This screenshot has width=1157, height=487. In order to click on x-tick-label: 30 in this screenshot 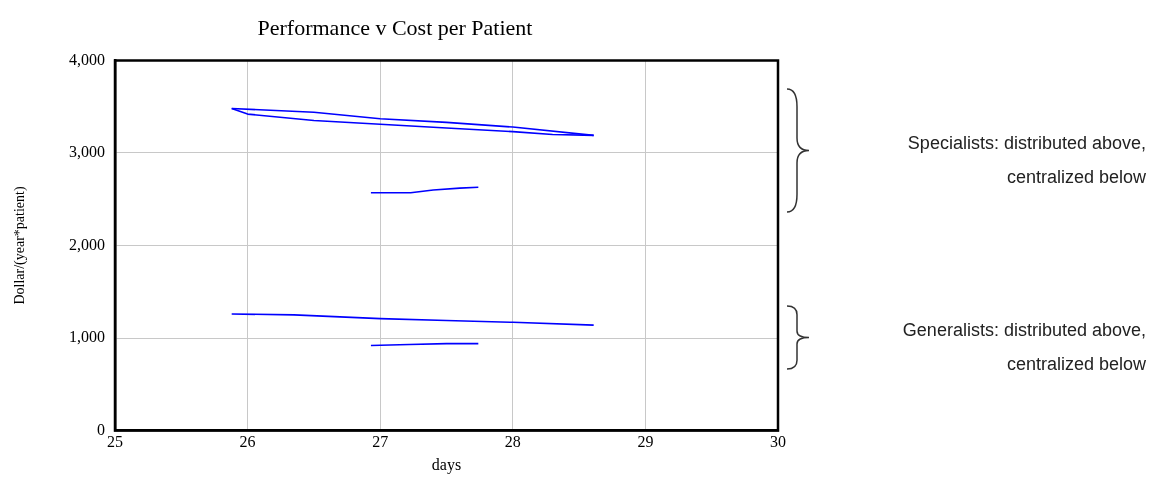, I will do `click(778, 442)`.